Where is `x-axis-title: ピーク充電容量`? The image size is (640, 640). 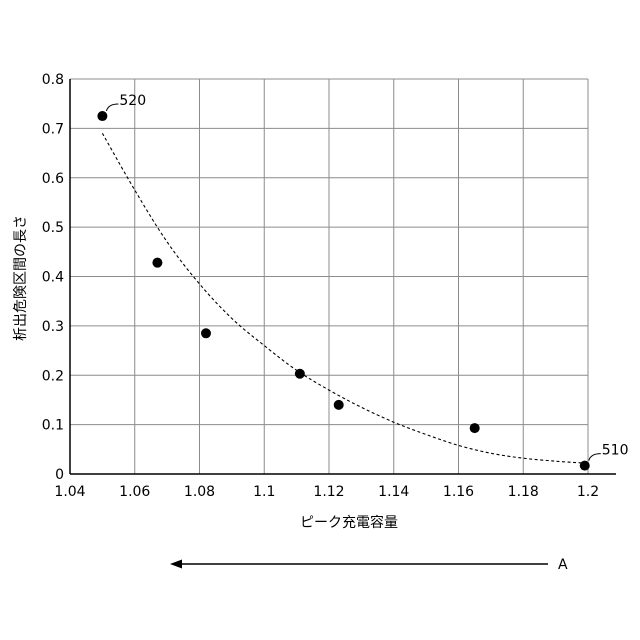
x-axis-title: ピーク充電容量 is located at coordinates (349, 522).